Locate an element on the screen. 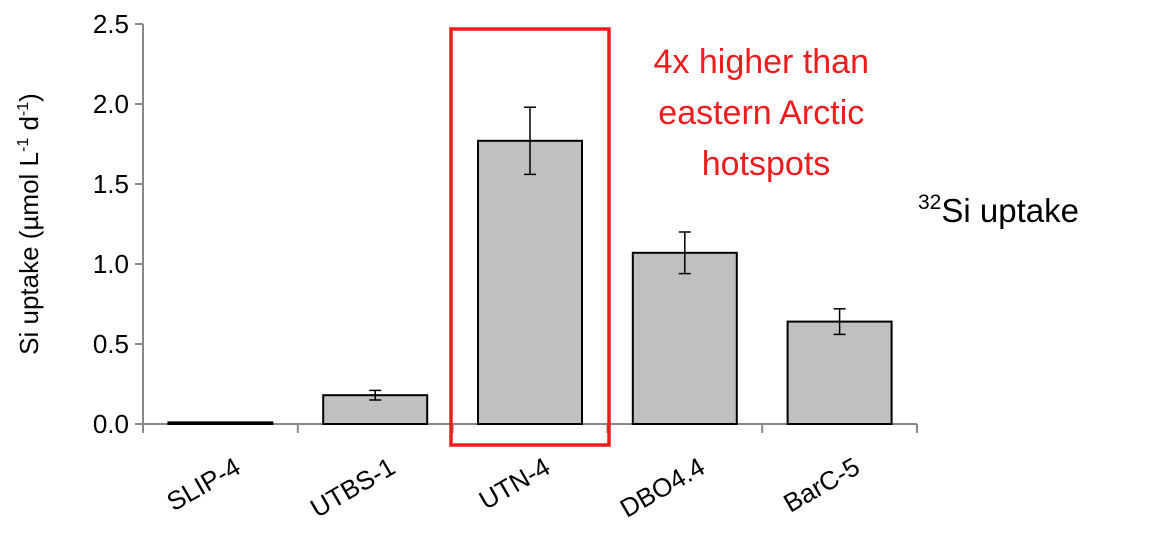 The image size is (1170, 542). x-tick-label: UTN-4 is located at coordinates (514, 483).